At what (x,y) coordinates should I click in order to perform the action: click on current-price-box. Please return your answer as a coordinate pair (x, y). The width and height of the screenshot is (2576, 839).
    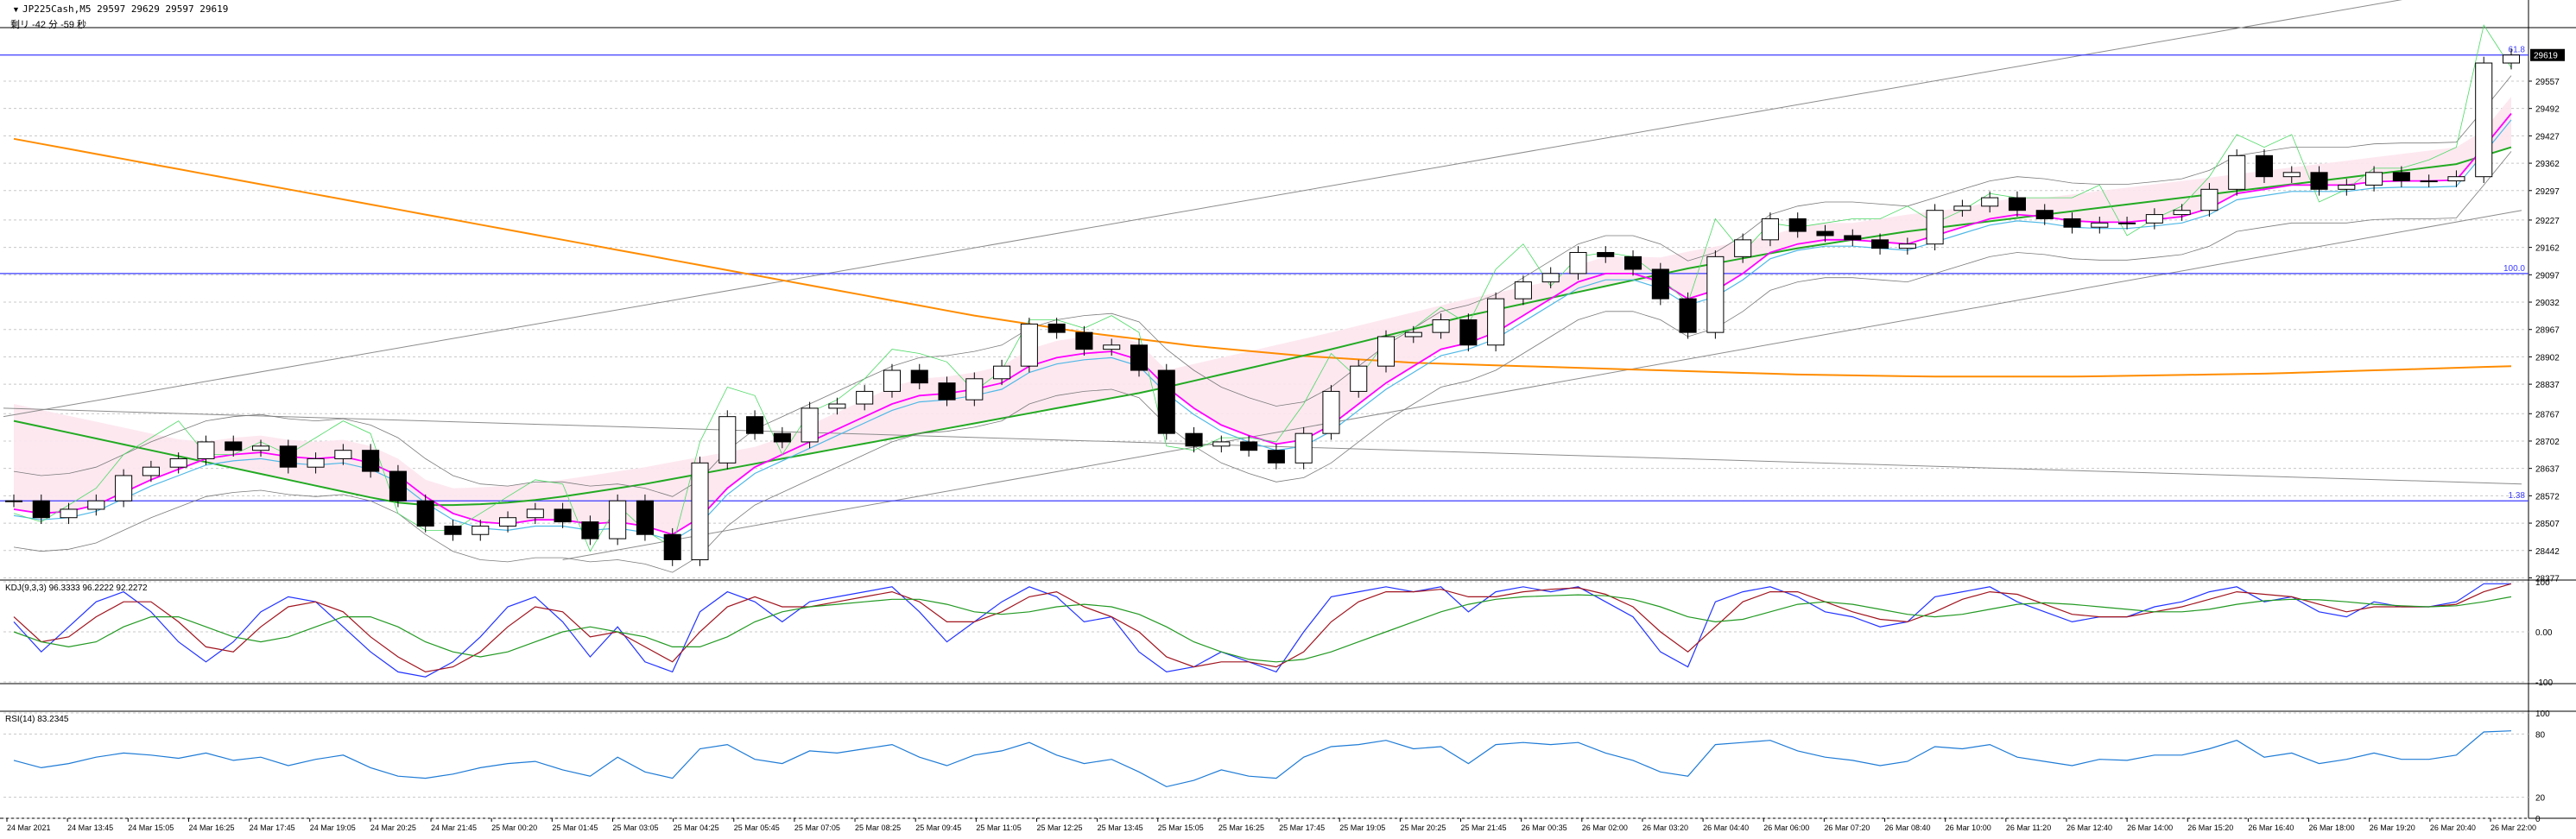
    Looking at the image, I should click on (2547, 54).